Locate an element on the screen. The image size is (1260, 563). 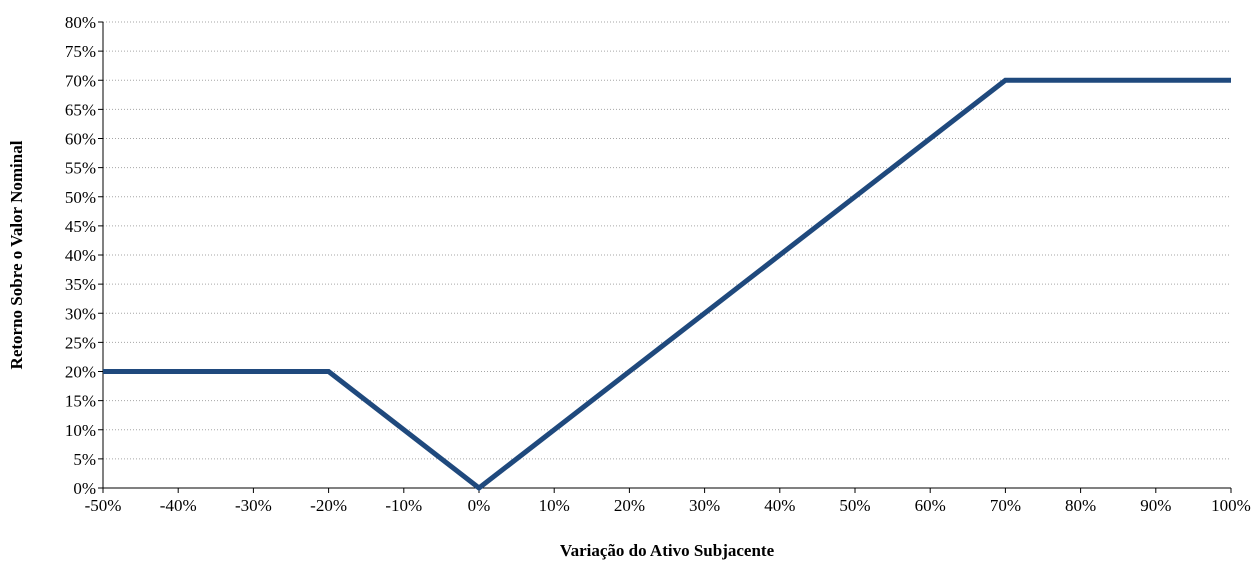
x-tick-label: -40% is located at coordinates (178, 505).